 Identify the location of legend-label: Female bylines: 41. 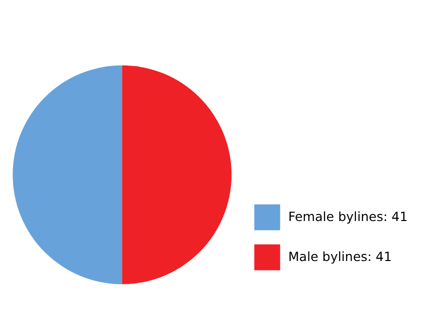
(348, 216).